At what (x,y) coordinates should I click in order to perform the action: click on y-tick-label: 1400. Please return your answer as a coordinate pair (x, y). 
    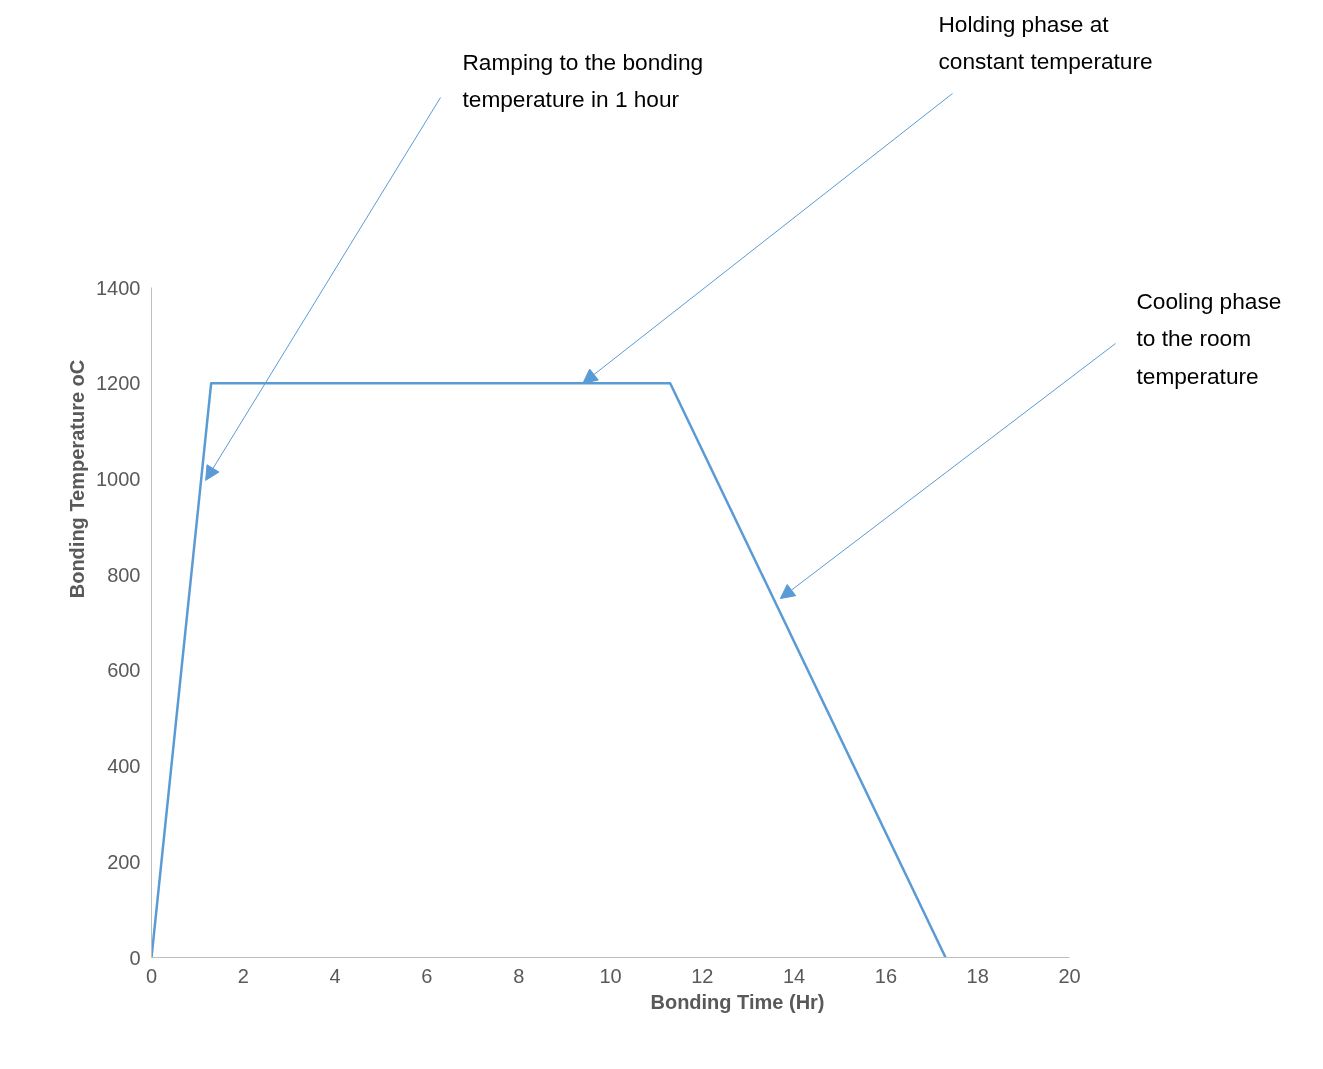
    Looking at the image, I should click on (118, 287).